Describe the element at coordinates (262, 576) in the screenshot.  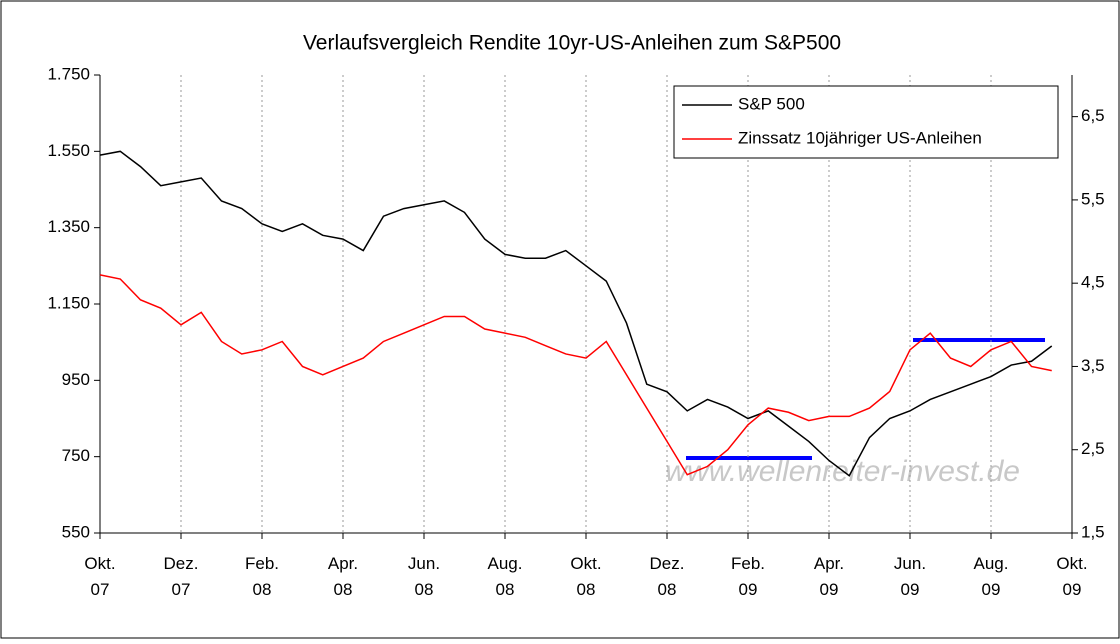
I see `x-tick-label: Feb. 08` at that location.